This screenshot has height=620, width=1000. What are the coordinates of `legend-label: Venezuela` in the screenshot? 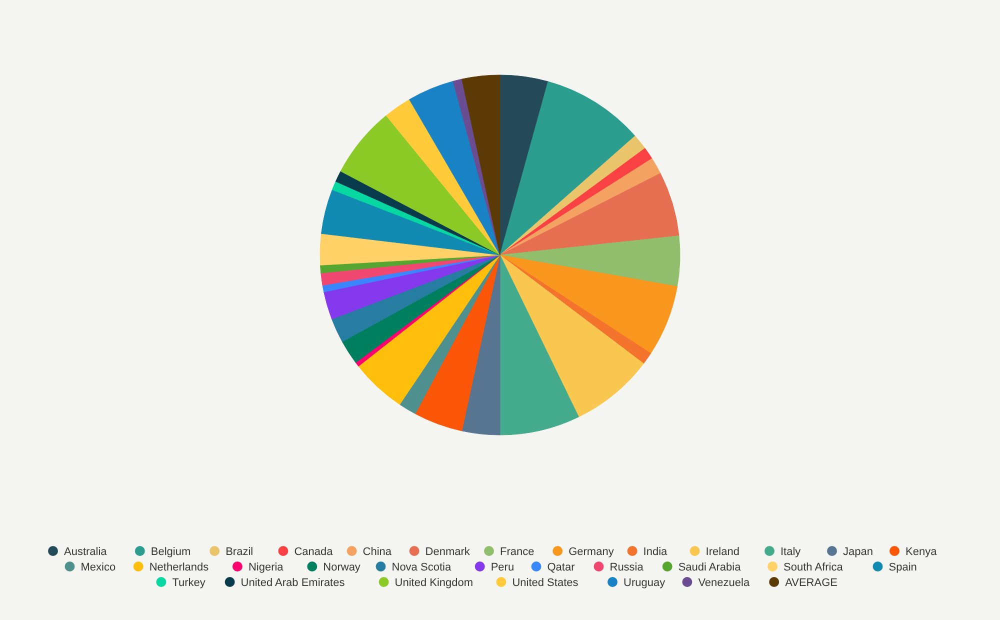 It's located at (724, 583).